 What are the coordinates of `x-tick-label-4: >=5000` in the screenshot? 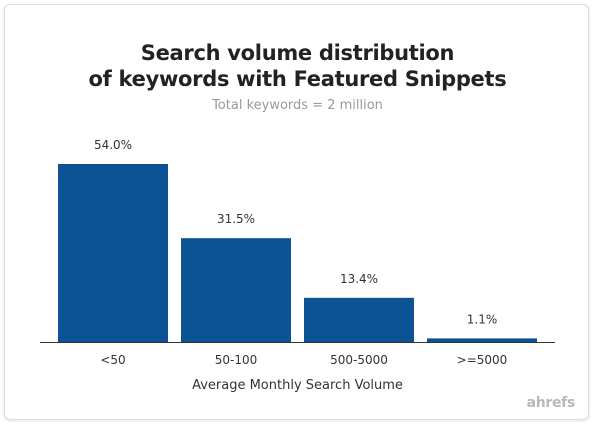 It's located at (482, 360).